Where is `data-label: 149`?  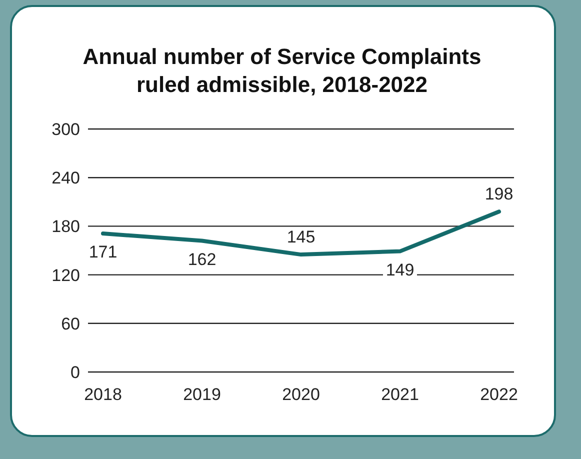 data-label: 149 is located at coordinates (400, 270).